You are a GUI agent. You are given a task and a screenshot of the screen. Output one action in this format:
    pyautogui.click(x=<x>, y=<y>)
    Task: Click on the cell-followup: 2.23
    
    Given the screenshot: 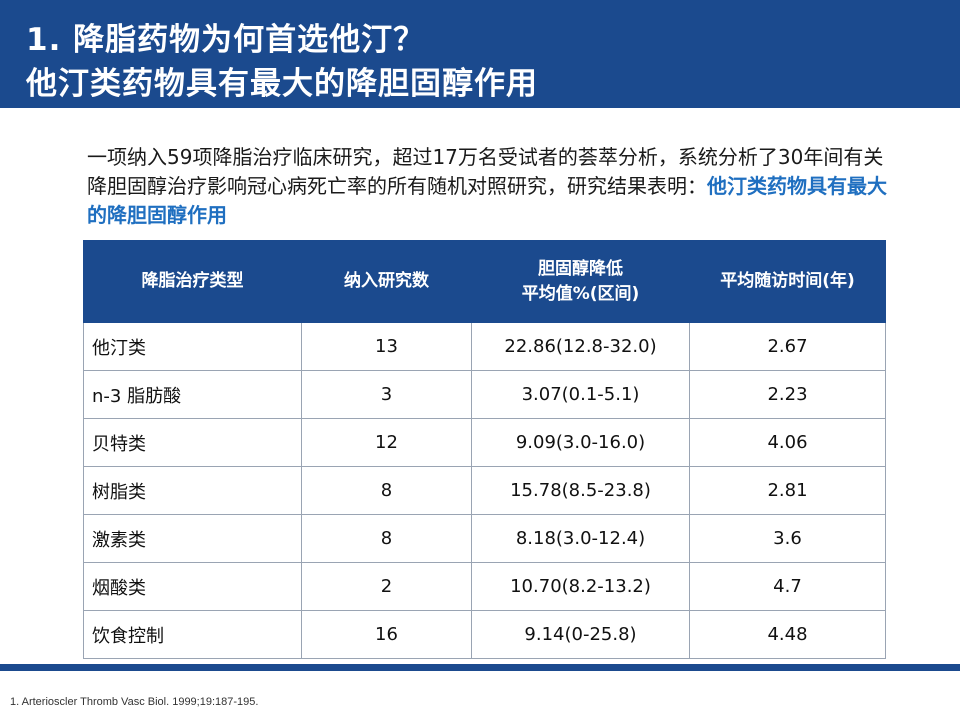 What is the action you would take?
    pyautogui.click(x=787, y=394)
    